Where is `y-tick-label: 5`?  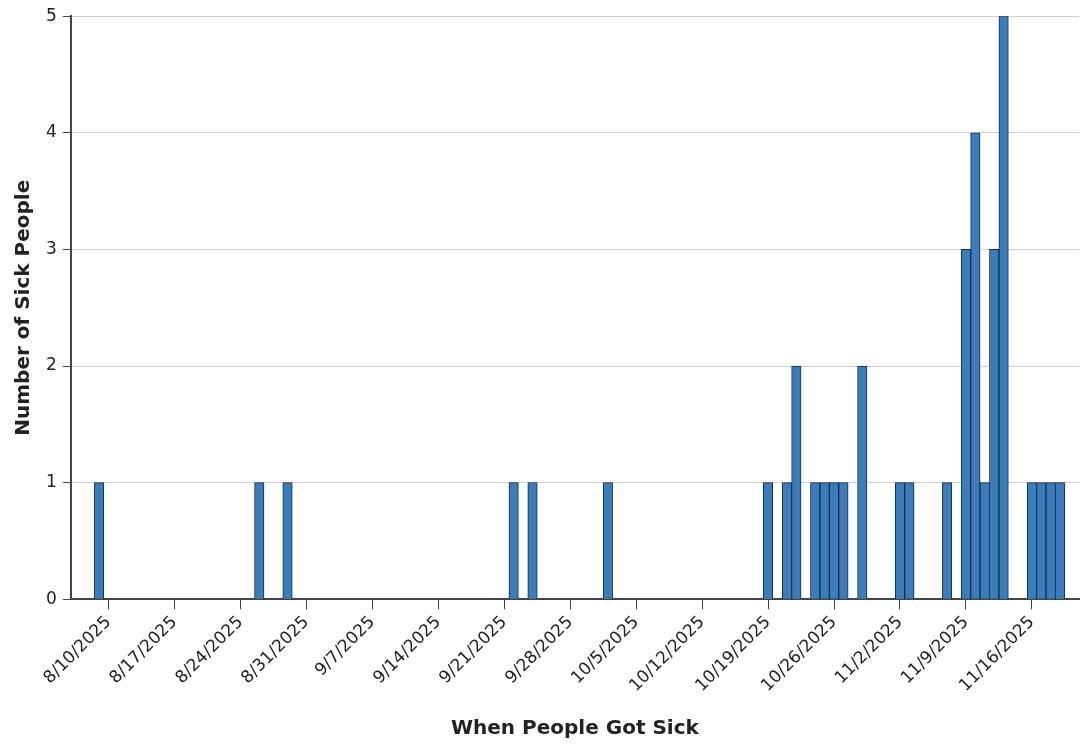
y-tick-label: 5 is located at coordinates (51, 14).